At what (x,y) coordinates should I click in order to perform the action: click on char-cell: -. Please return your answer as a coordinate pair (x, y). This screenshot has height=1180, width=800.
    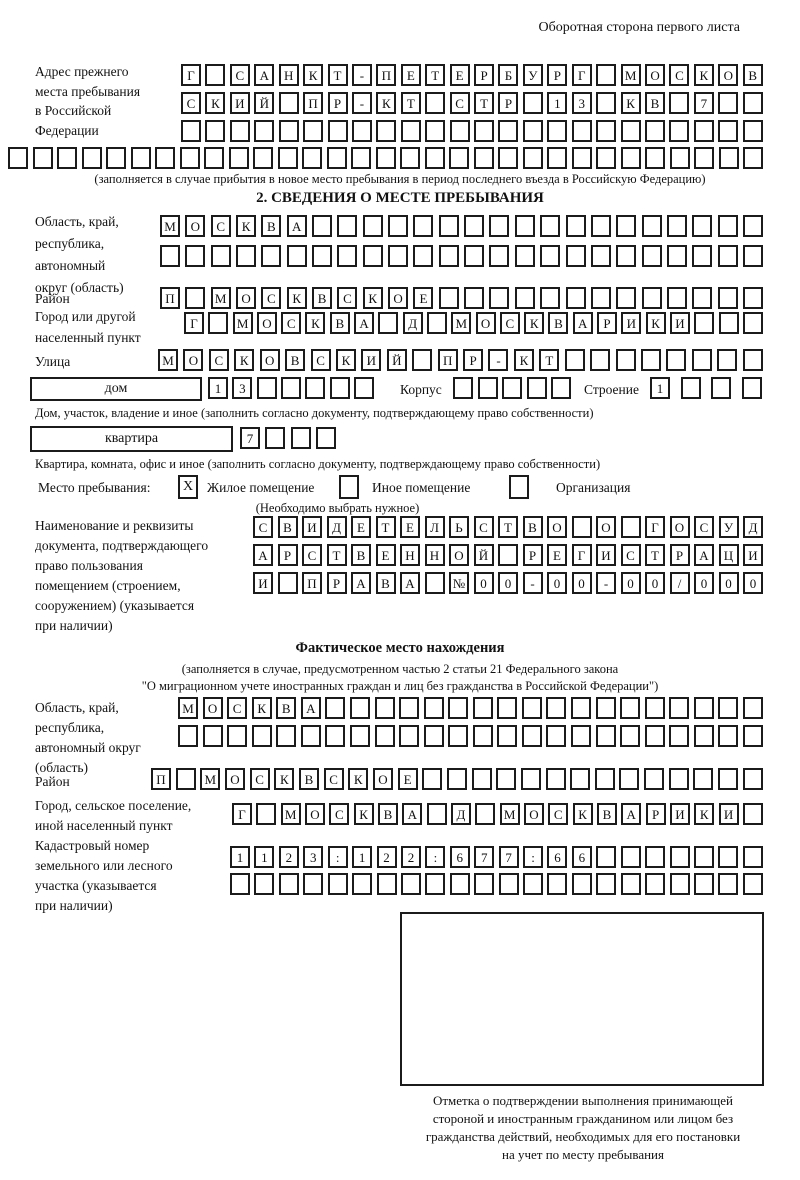
    Looking at the image, I should click on (498, 360).